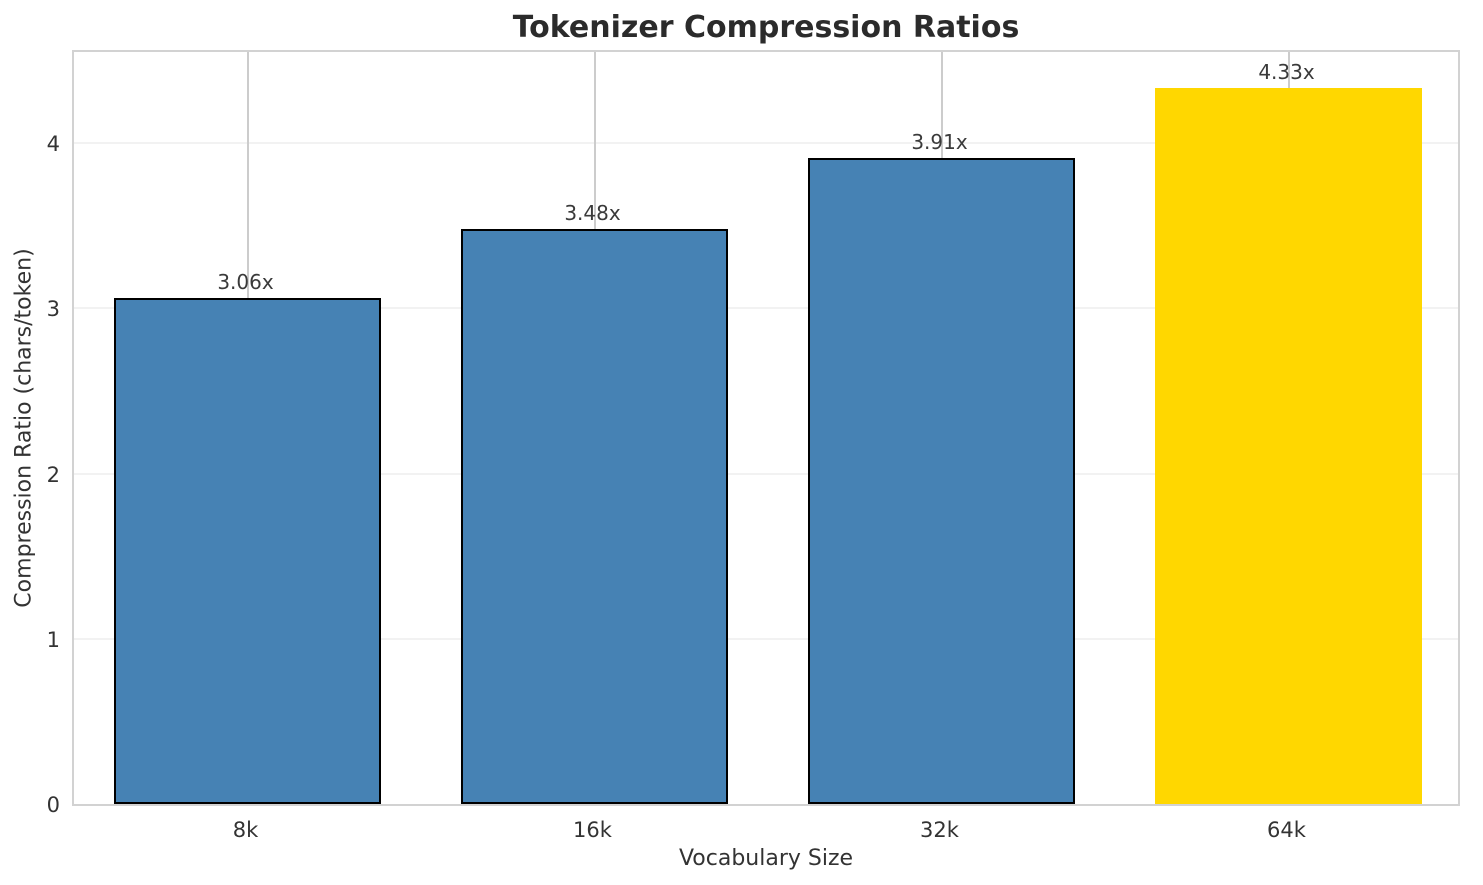  What do you see at coordinates (53, 309) in the screenshot?
I see `y-tick-label: 3` at bounding box center [53, 309].